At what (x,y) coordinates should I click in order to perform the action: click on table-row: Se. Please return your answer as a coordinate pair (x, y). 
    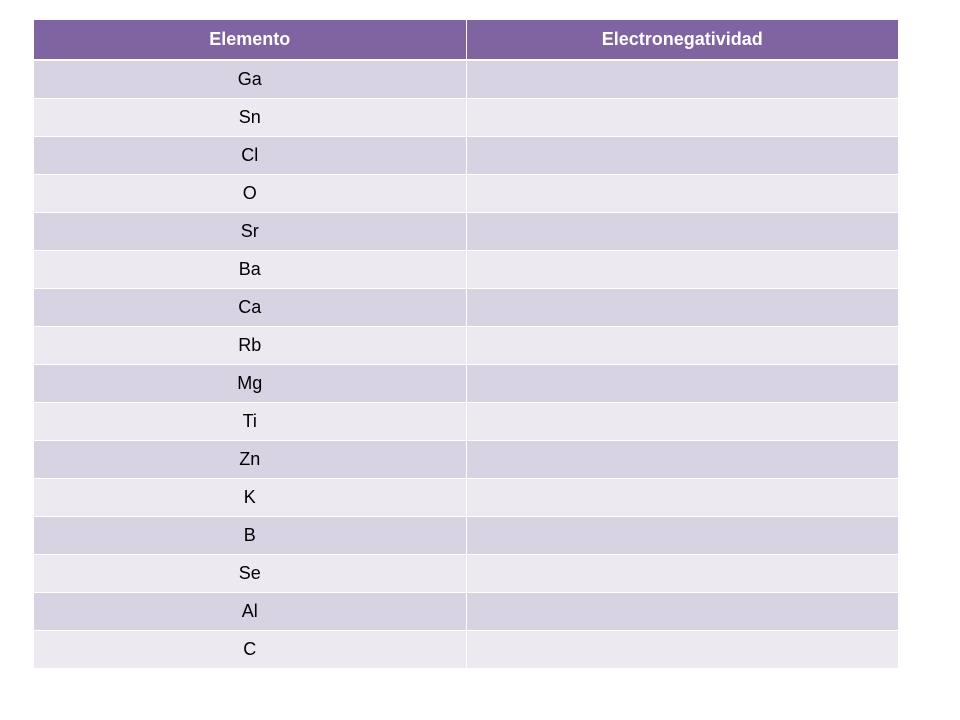
    Looking at the image, I should click on (466, 573).